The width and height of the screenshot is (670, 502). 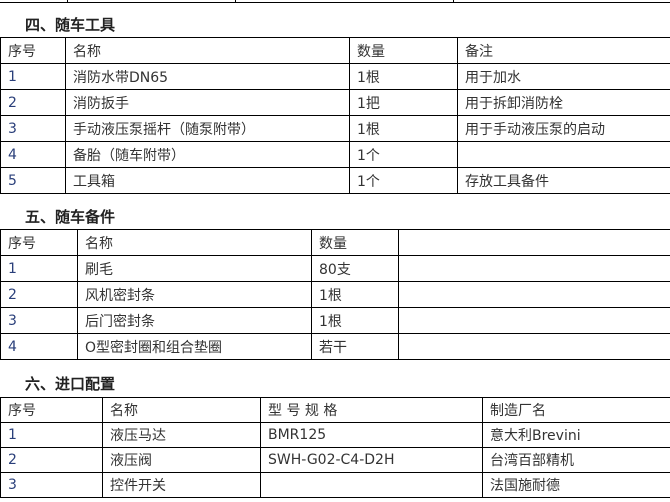 What do you see at coordinates (70, 384) in the screenshot?
I see `section-title-imported-config: 六、进口配置` at bounding box center [70, 384].